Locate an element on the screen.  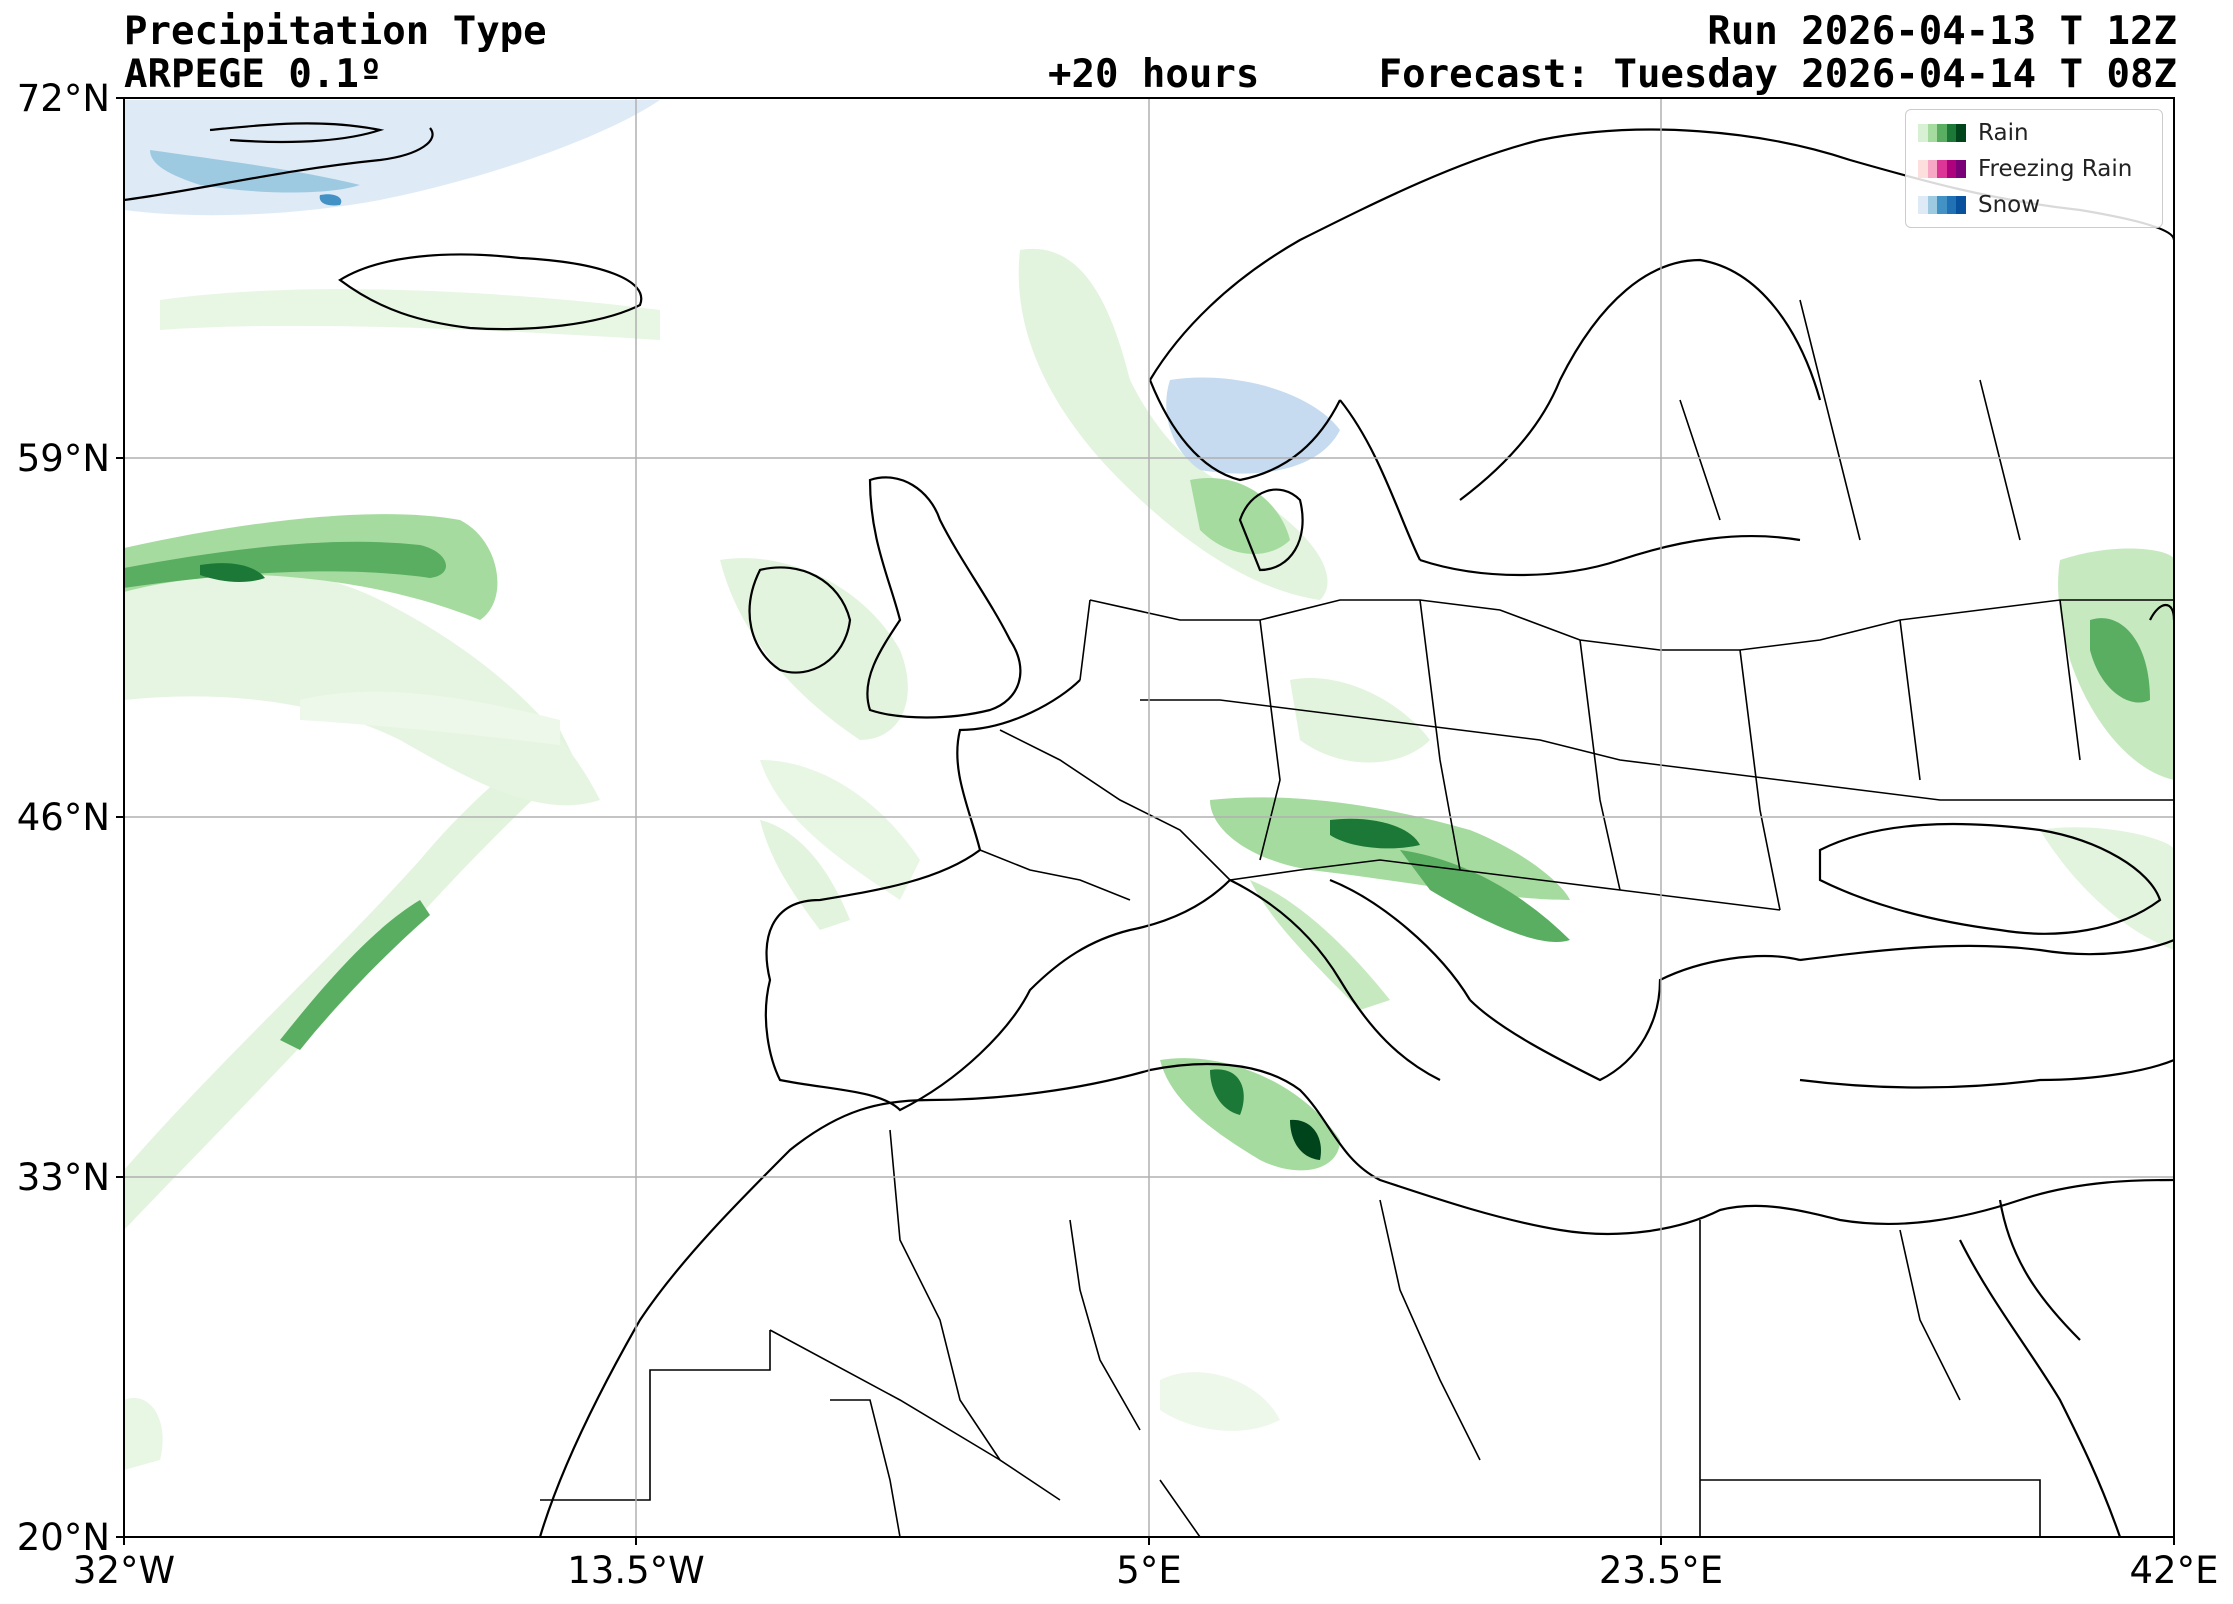
rain-core-tunisia-east is located at coordinates (1305, 1139).